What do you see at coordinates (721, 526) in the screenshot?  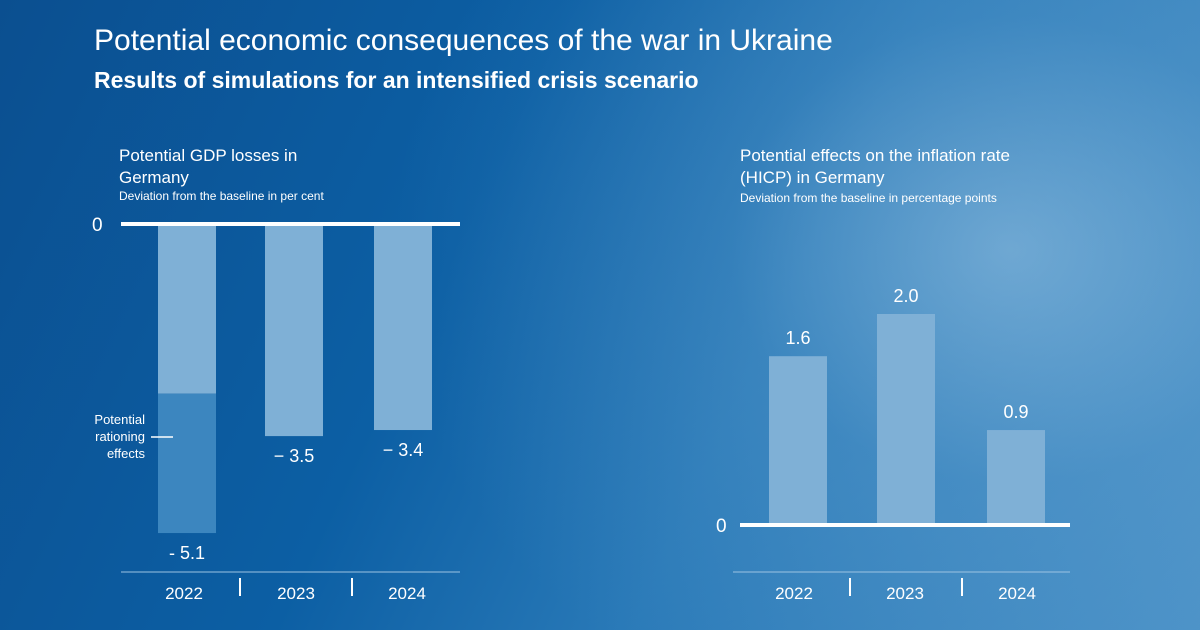 I see `inflation-zero-label: 0` at bounding box center [721, 526].